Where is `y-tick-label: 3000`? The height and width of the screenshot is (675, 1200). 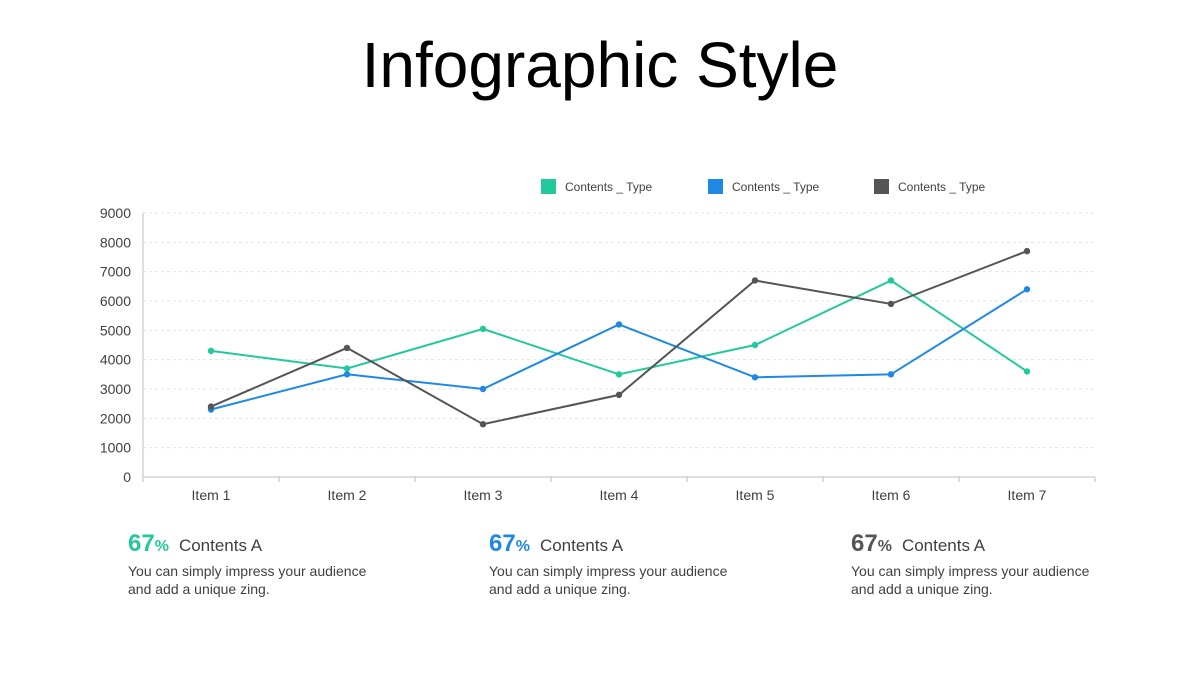
y-tick-label: 3000 is located at coordinates (115, 389).